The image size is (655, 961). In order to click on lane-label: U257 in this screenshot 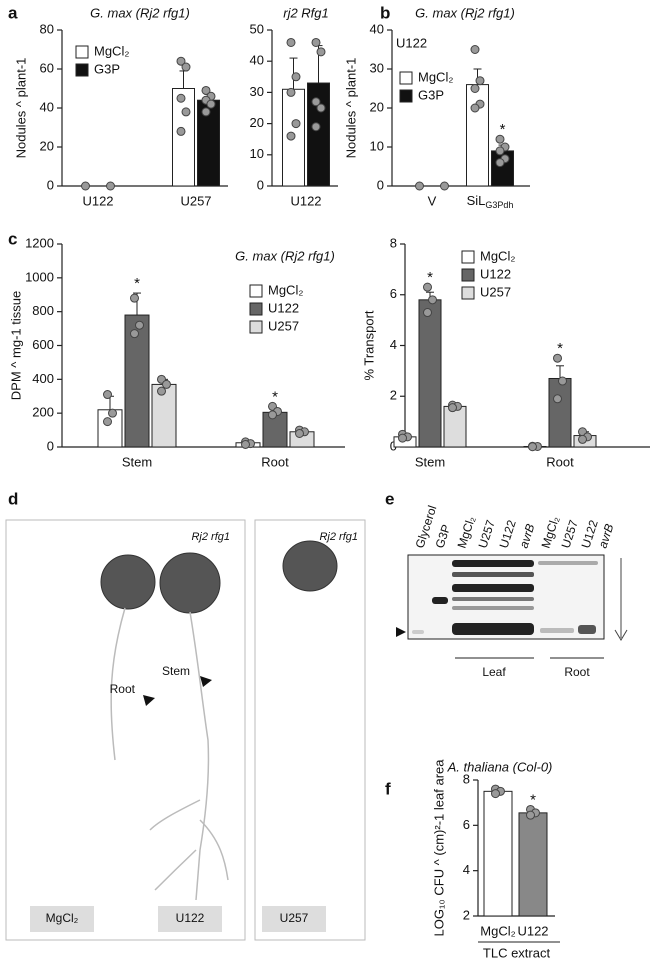, I will do `click(570, 534)`.